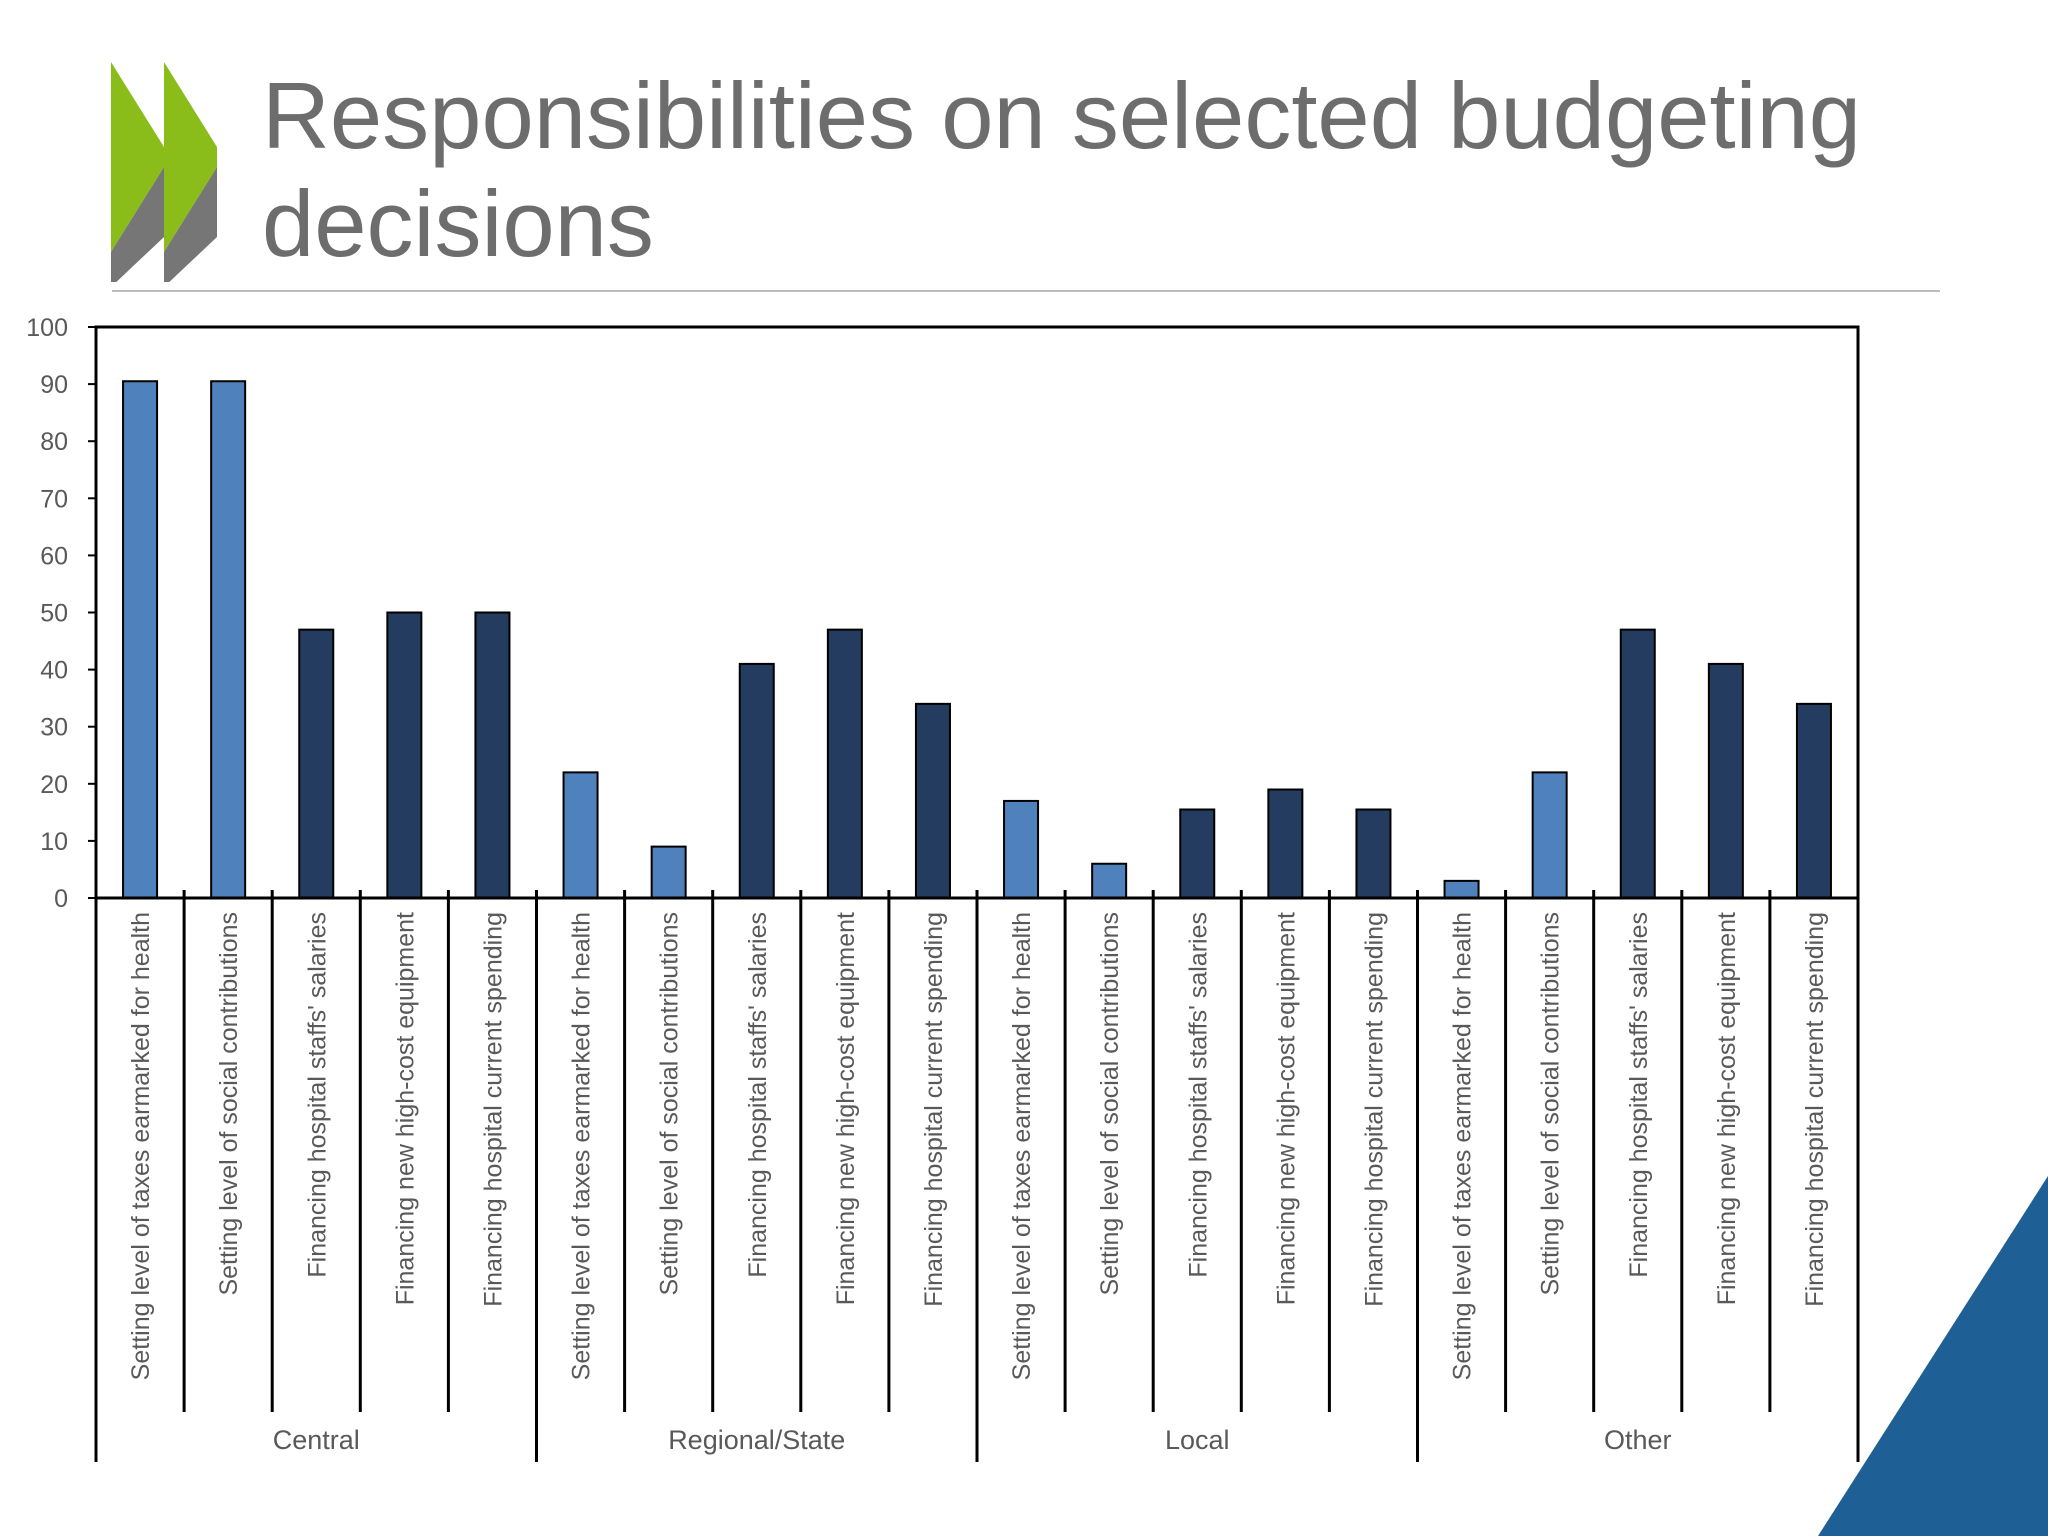 The height and width of the screenshot is (1536, 2048). What do you see at coordinates (1026, 291) in the screenshot?
I see `title-divider` at bounding box center [1026, 291].